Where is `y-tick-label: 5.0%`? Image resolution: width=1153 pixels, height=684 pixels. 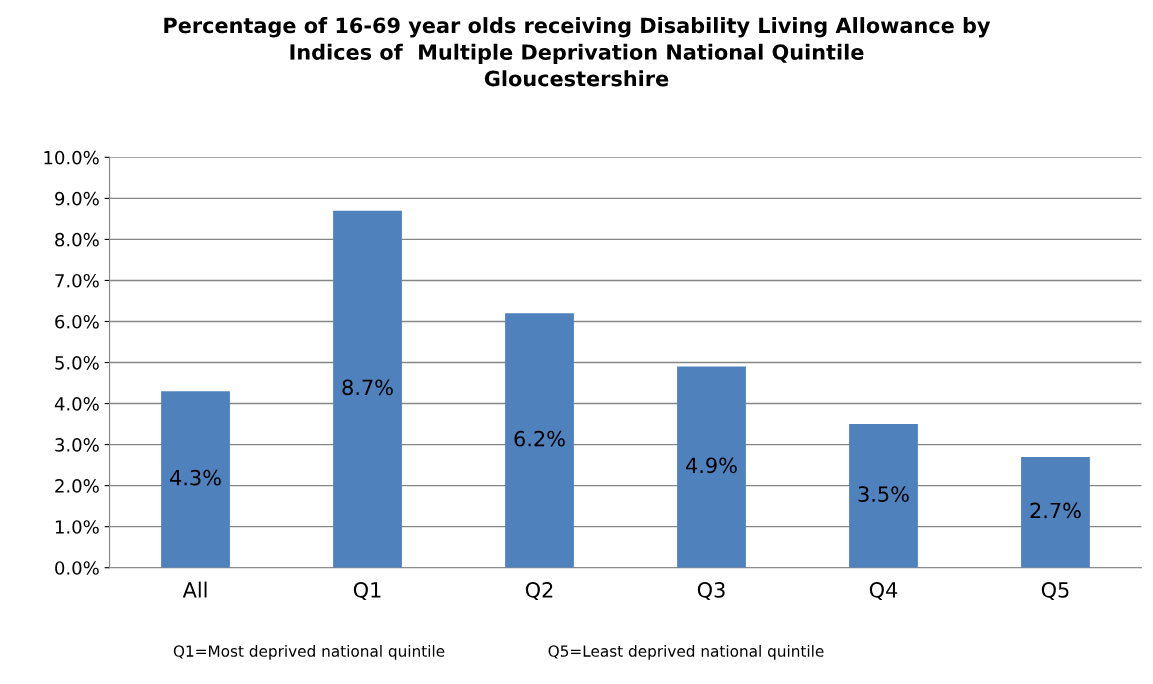 y-tick-label: 5.0% is located at coordinates (77, 362).